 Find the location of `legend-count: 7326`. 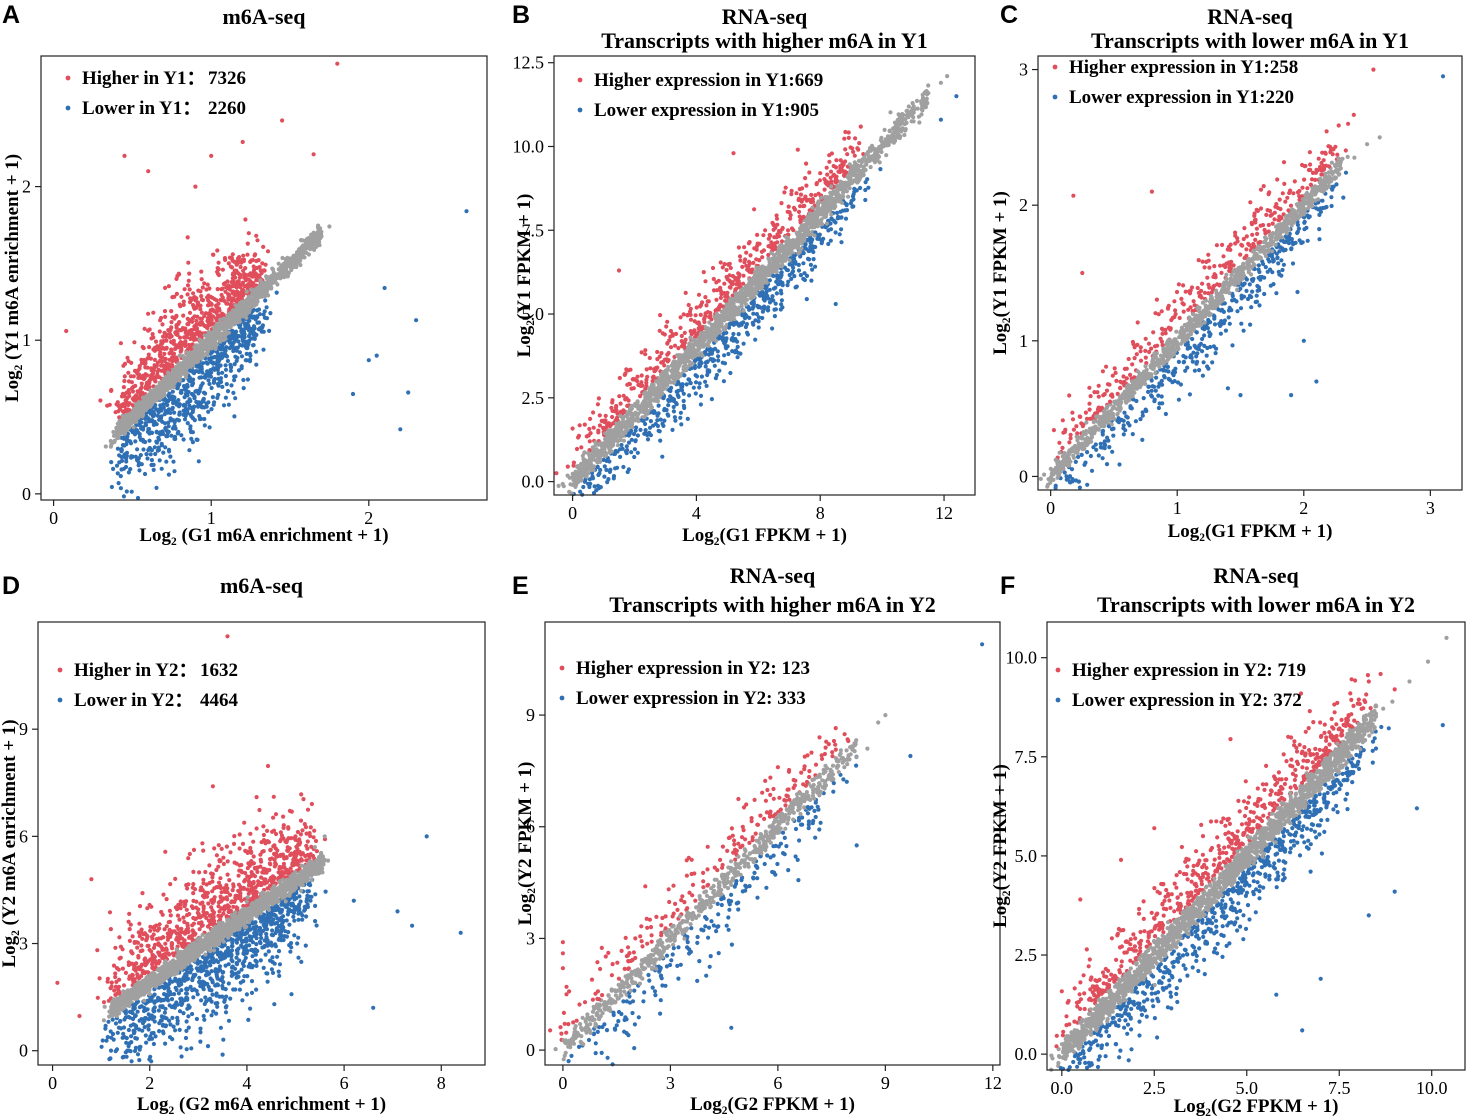

legend-count: 7326 is located at coordinates (227, 78).